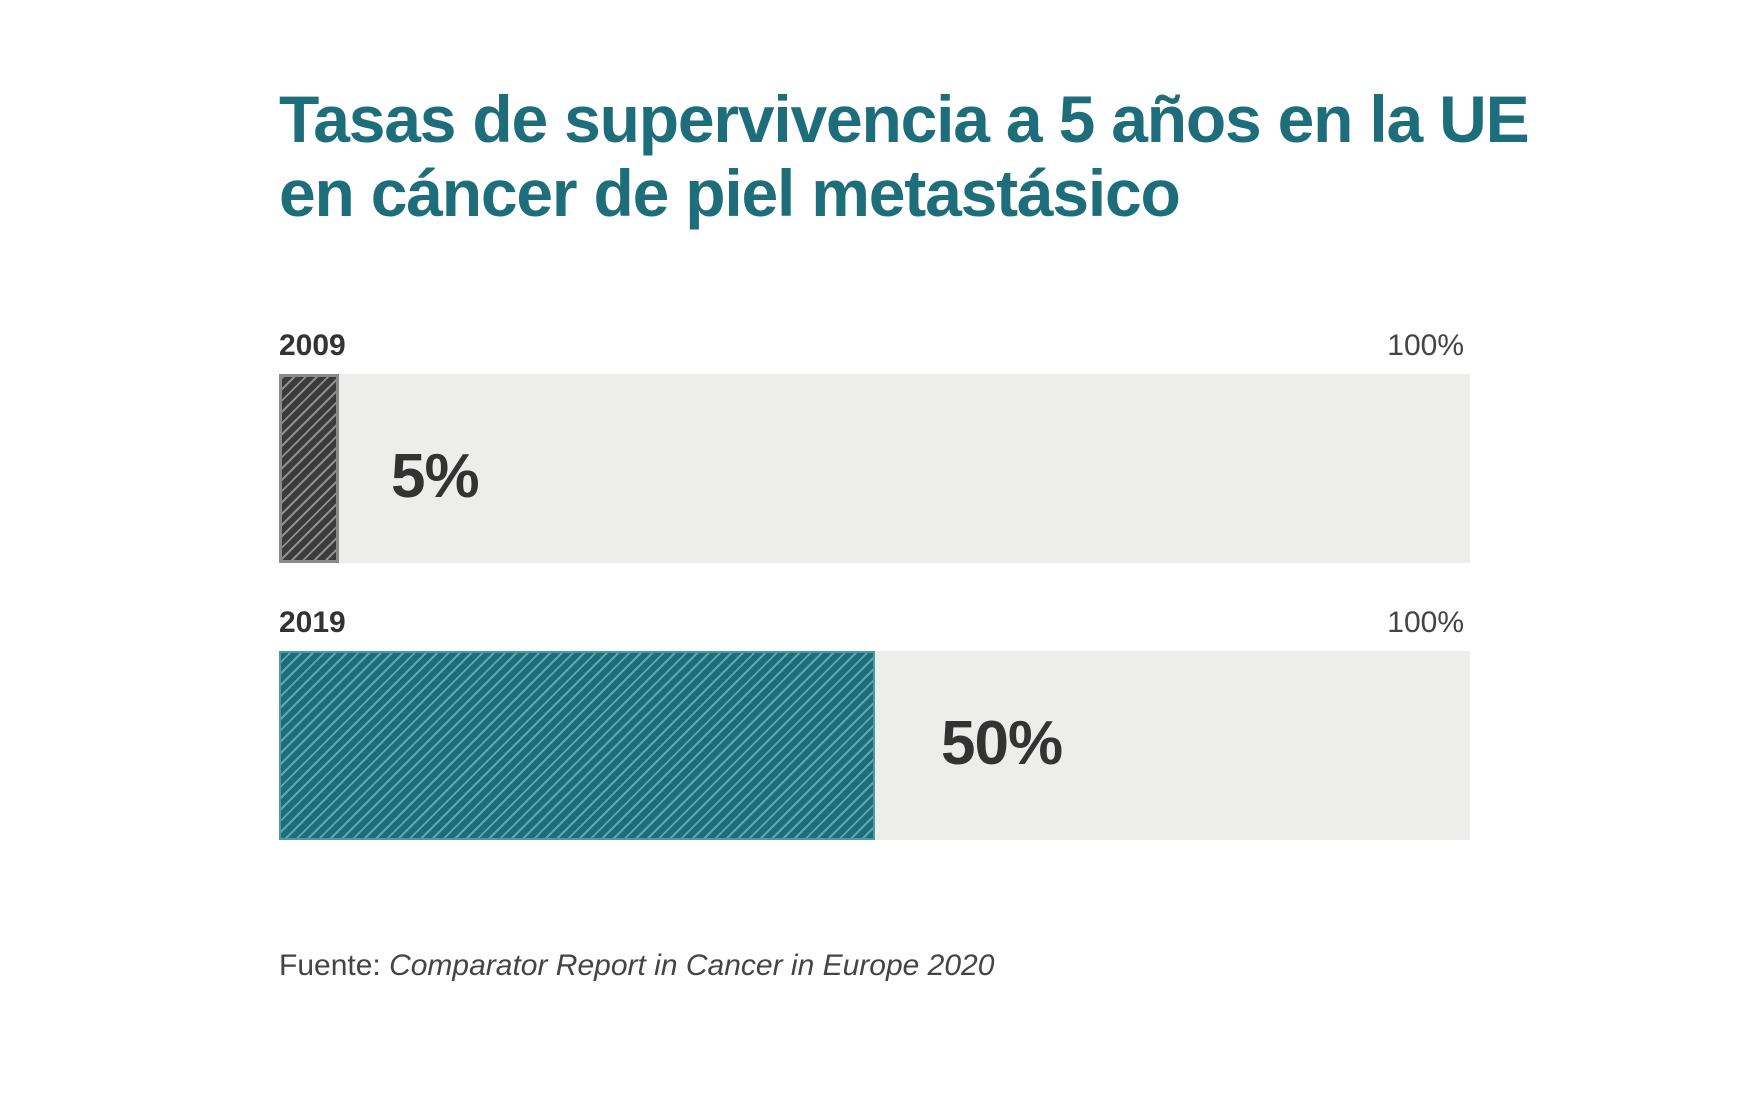 The image size is (1740, 1105). I want to click on chart-title-line-2: en cáncer de piel metastásico, so click(730, 193).